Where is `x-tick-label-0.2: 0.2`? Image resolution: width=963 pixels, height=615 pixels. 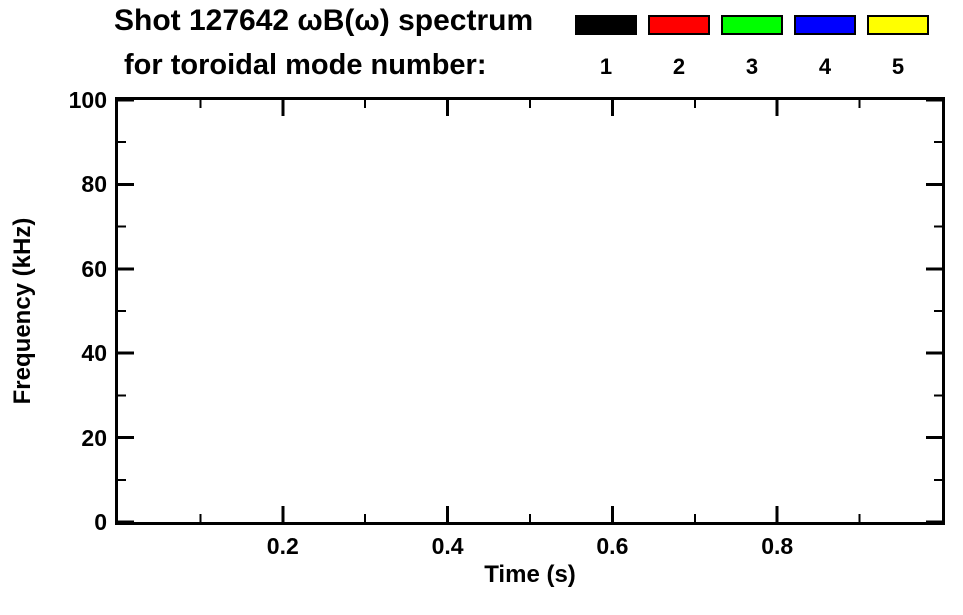 x-tick-label-0.2: 0.2 is located at coordinates (282, 546).